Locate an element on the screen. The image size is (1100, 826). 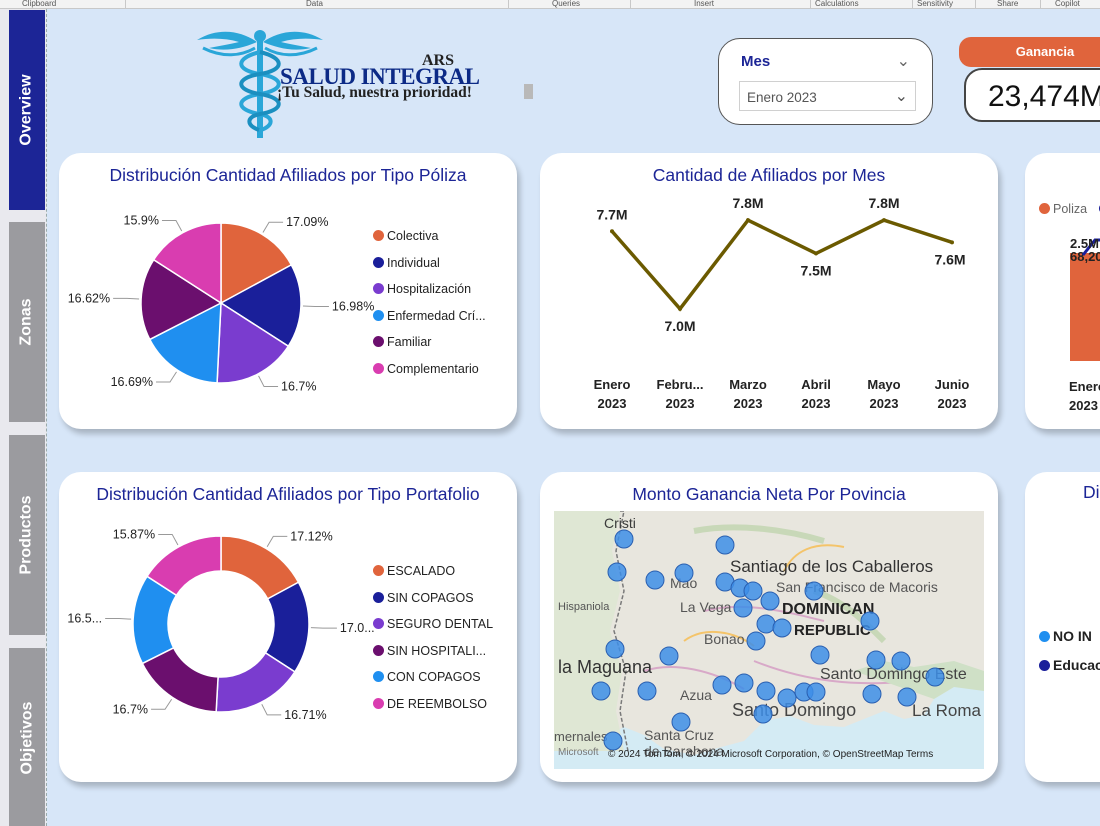
map-label-hispaniola: Hispaniola is located at coordinates (584, 607).